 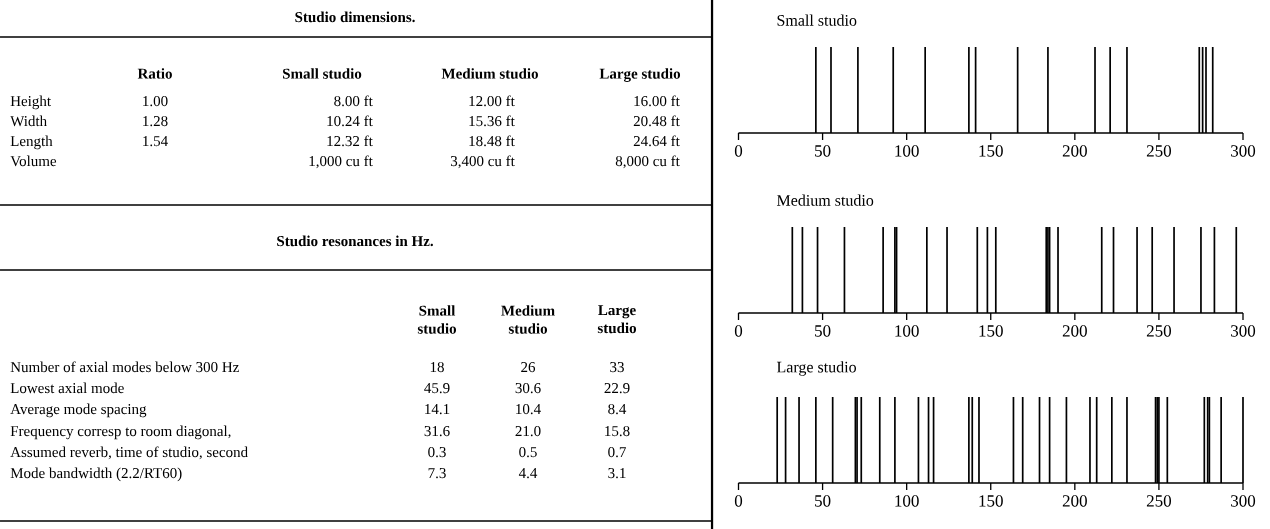 I want to click on text: 0.3, so click(x=437, y=452).